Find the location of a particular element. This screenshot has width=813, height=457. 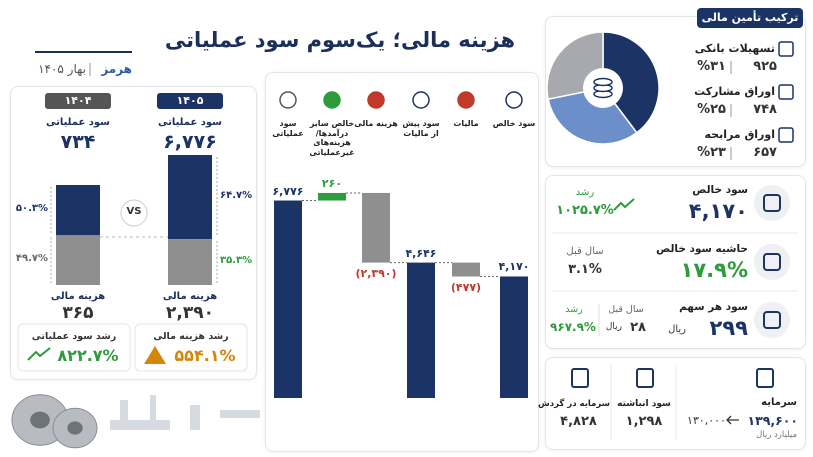

segment-label: ۴۹.۷% is located at coordinates (31, 259).